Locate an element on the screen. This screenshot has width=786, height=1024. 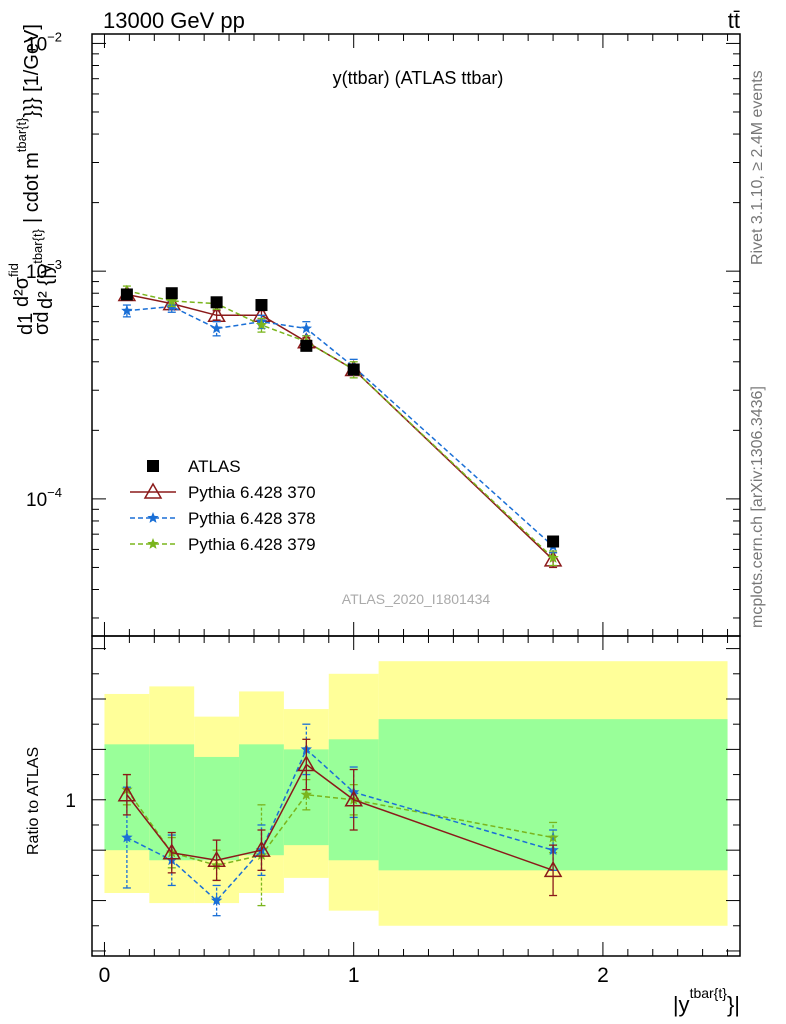
xlabel-sup: tbar{t} is located at coordinates (709, 993).